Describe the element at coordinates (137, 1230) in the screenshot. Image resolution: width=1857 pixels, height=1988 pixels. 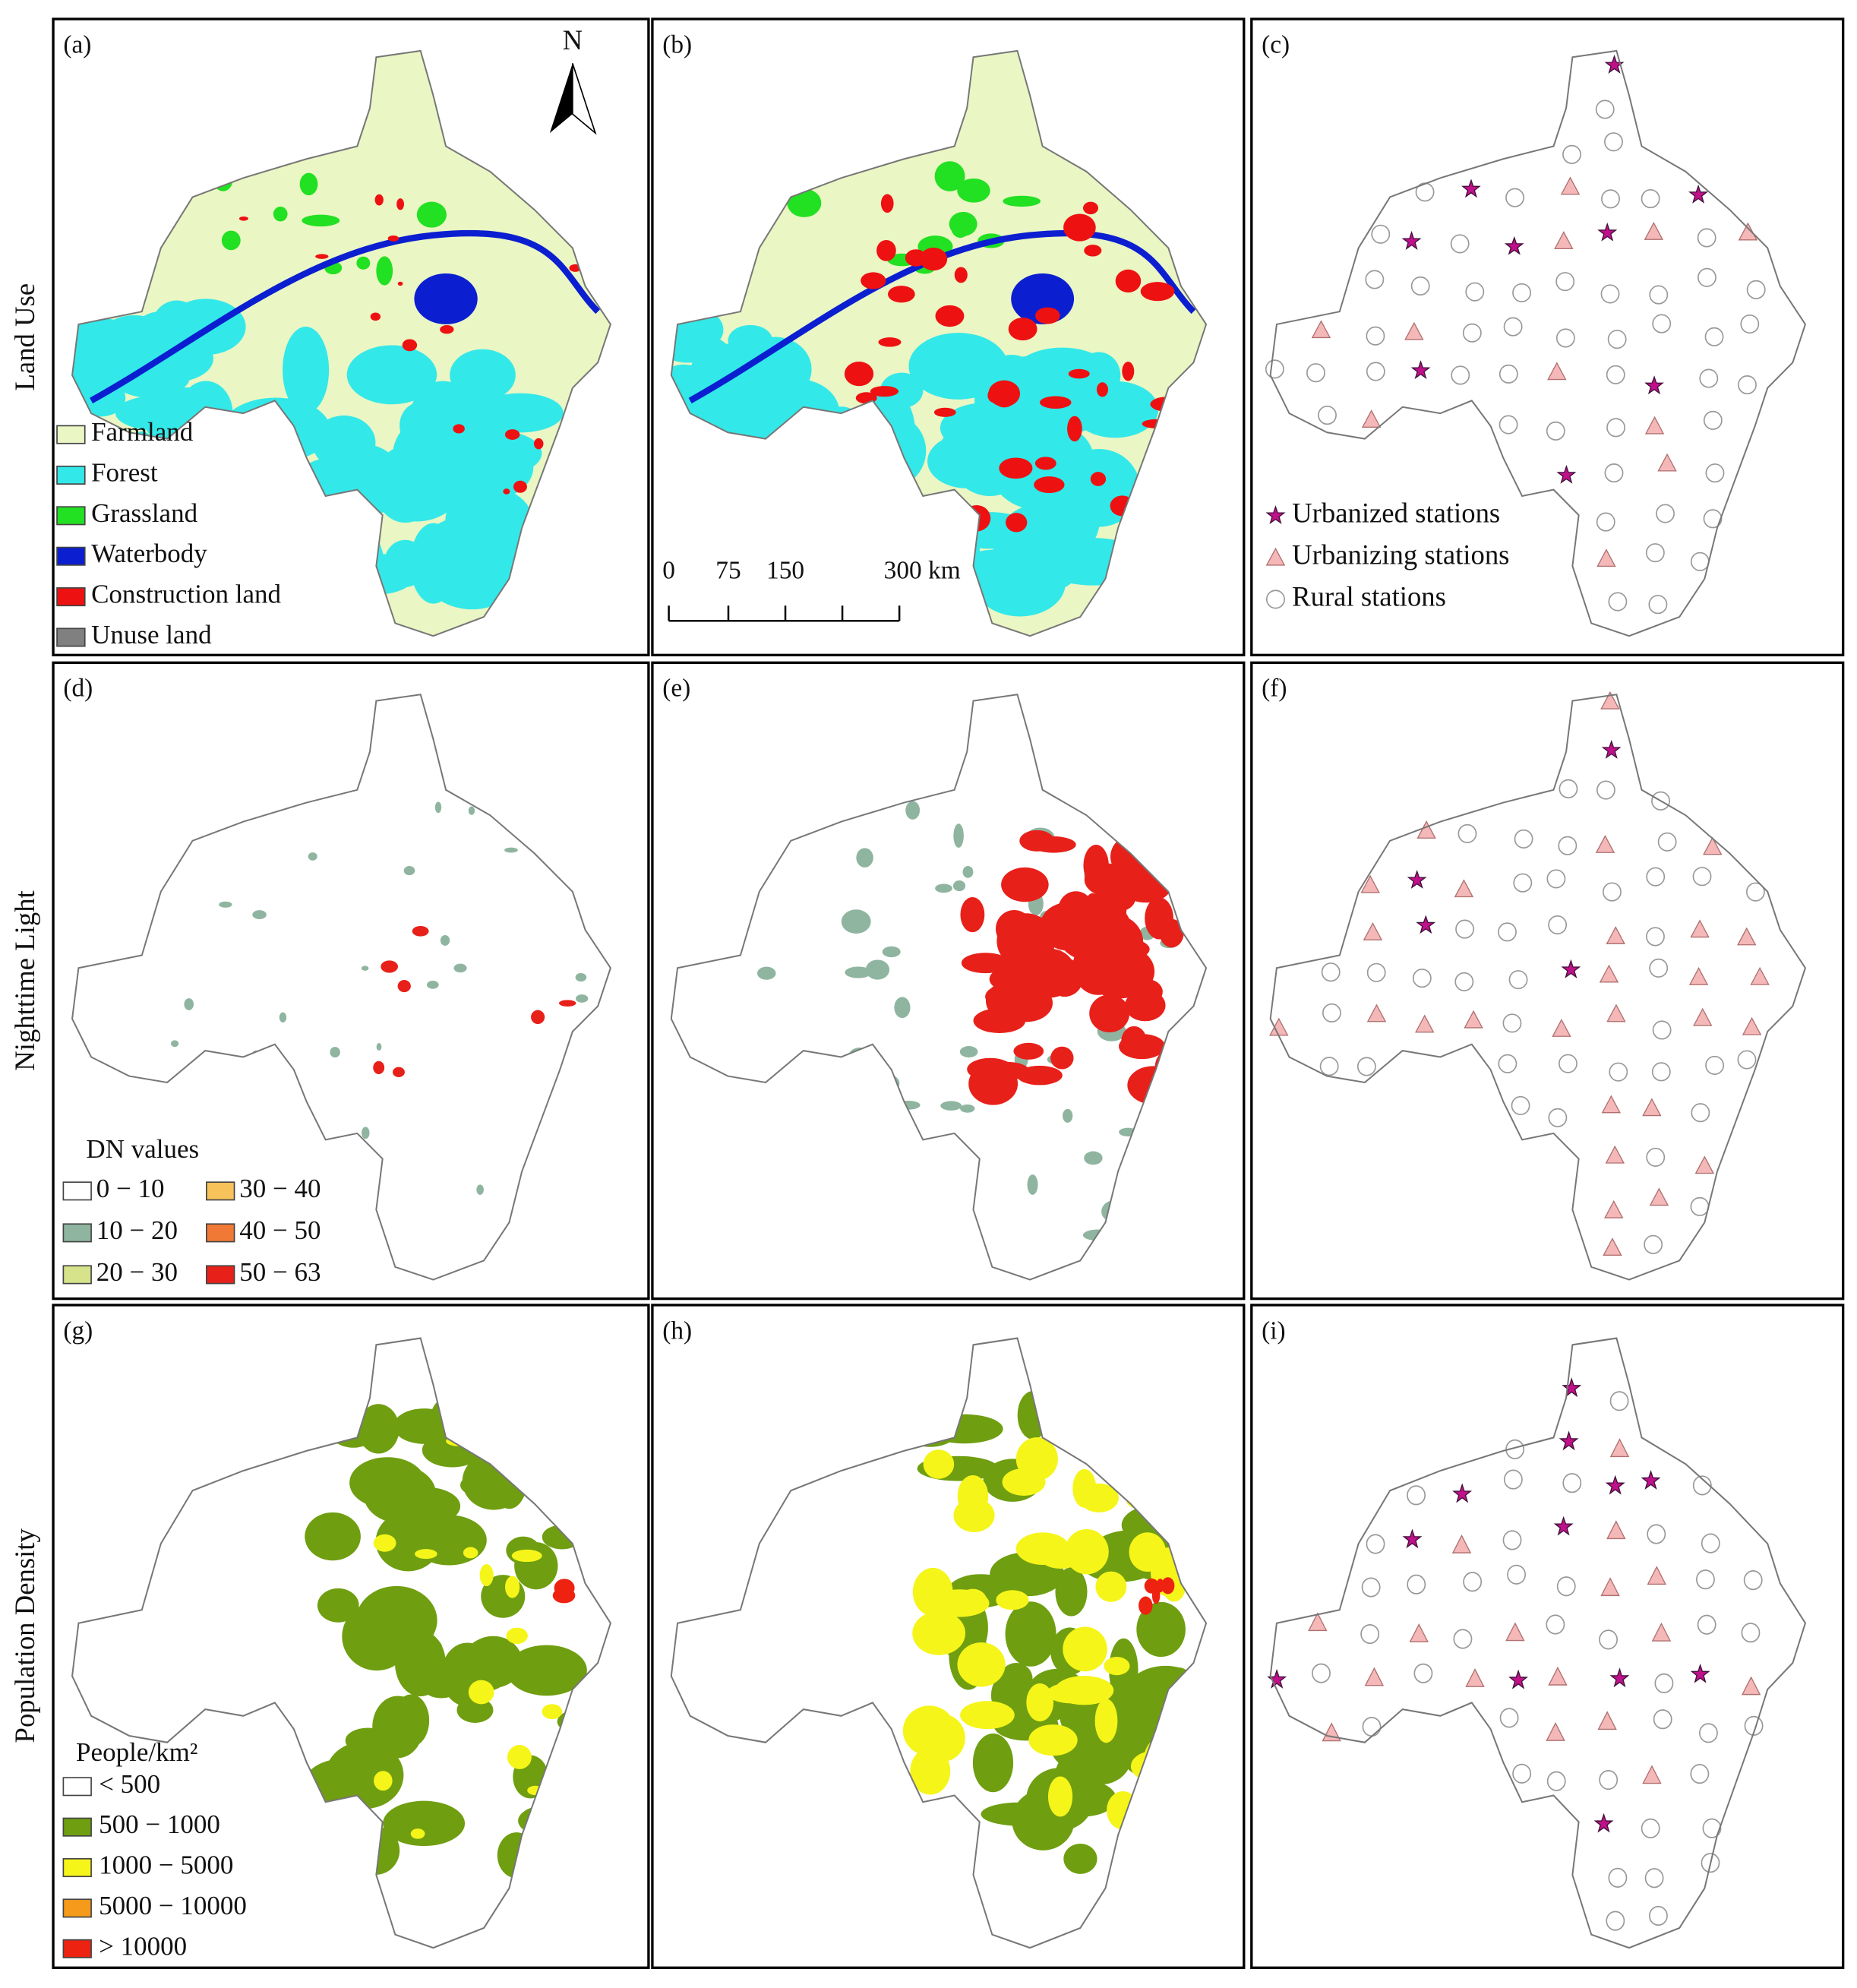
I see `legend-label: 10 − 20` at that location.